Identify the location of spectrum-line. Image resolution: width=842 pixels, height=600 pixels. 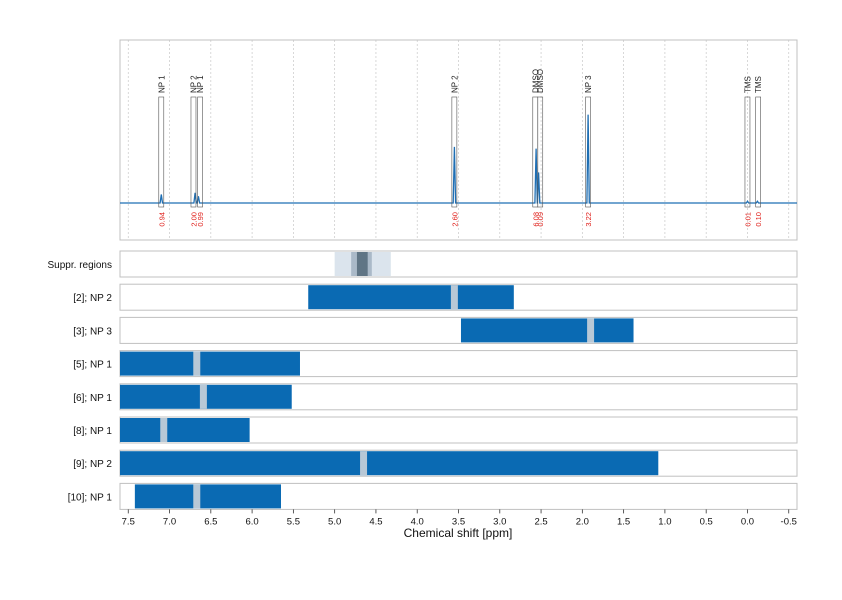
(458, 159).